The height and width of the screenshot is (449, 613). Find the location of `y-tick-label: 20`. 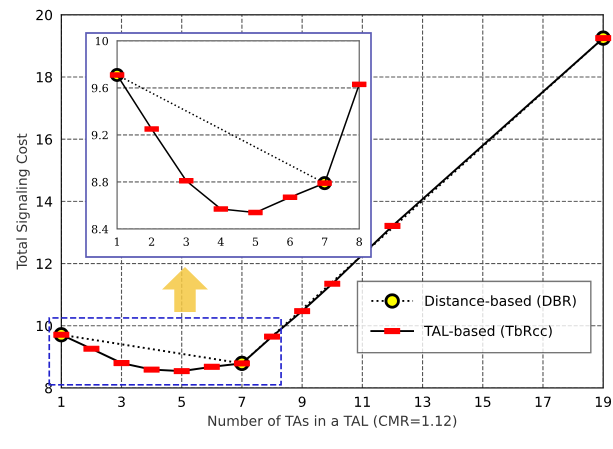

y-tick-label: 20 is located at coordinates (44, 15).